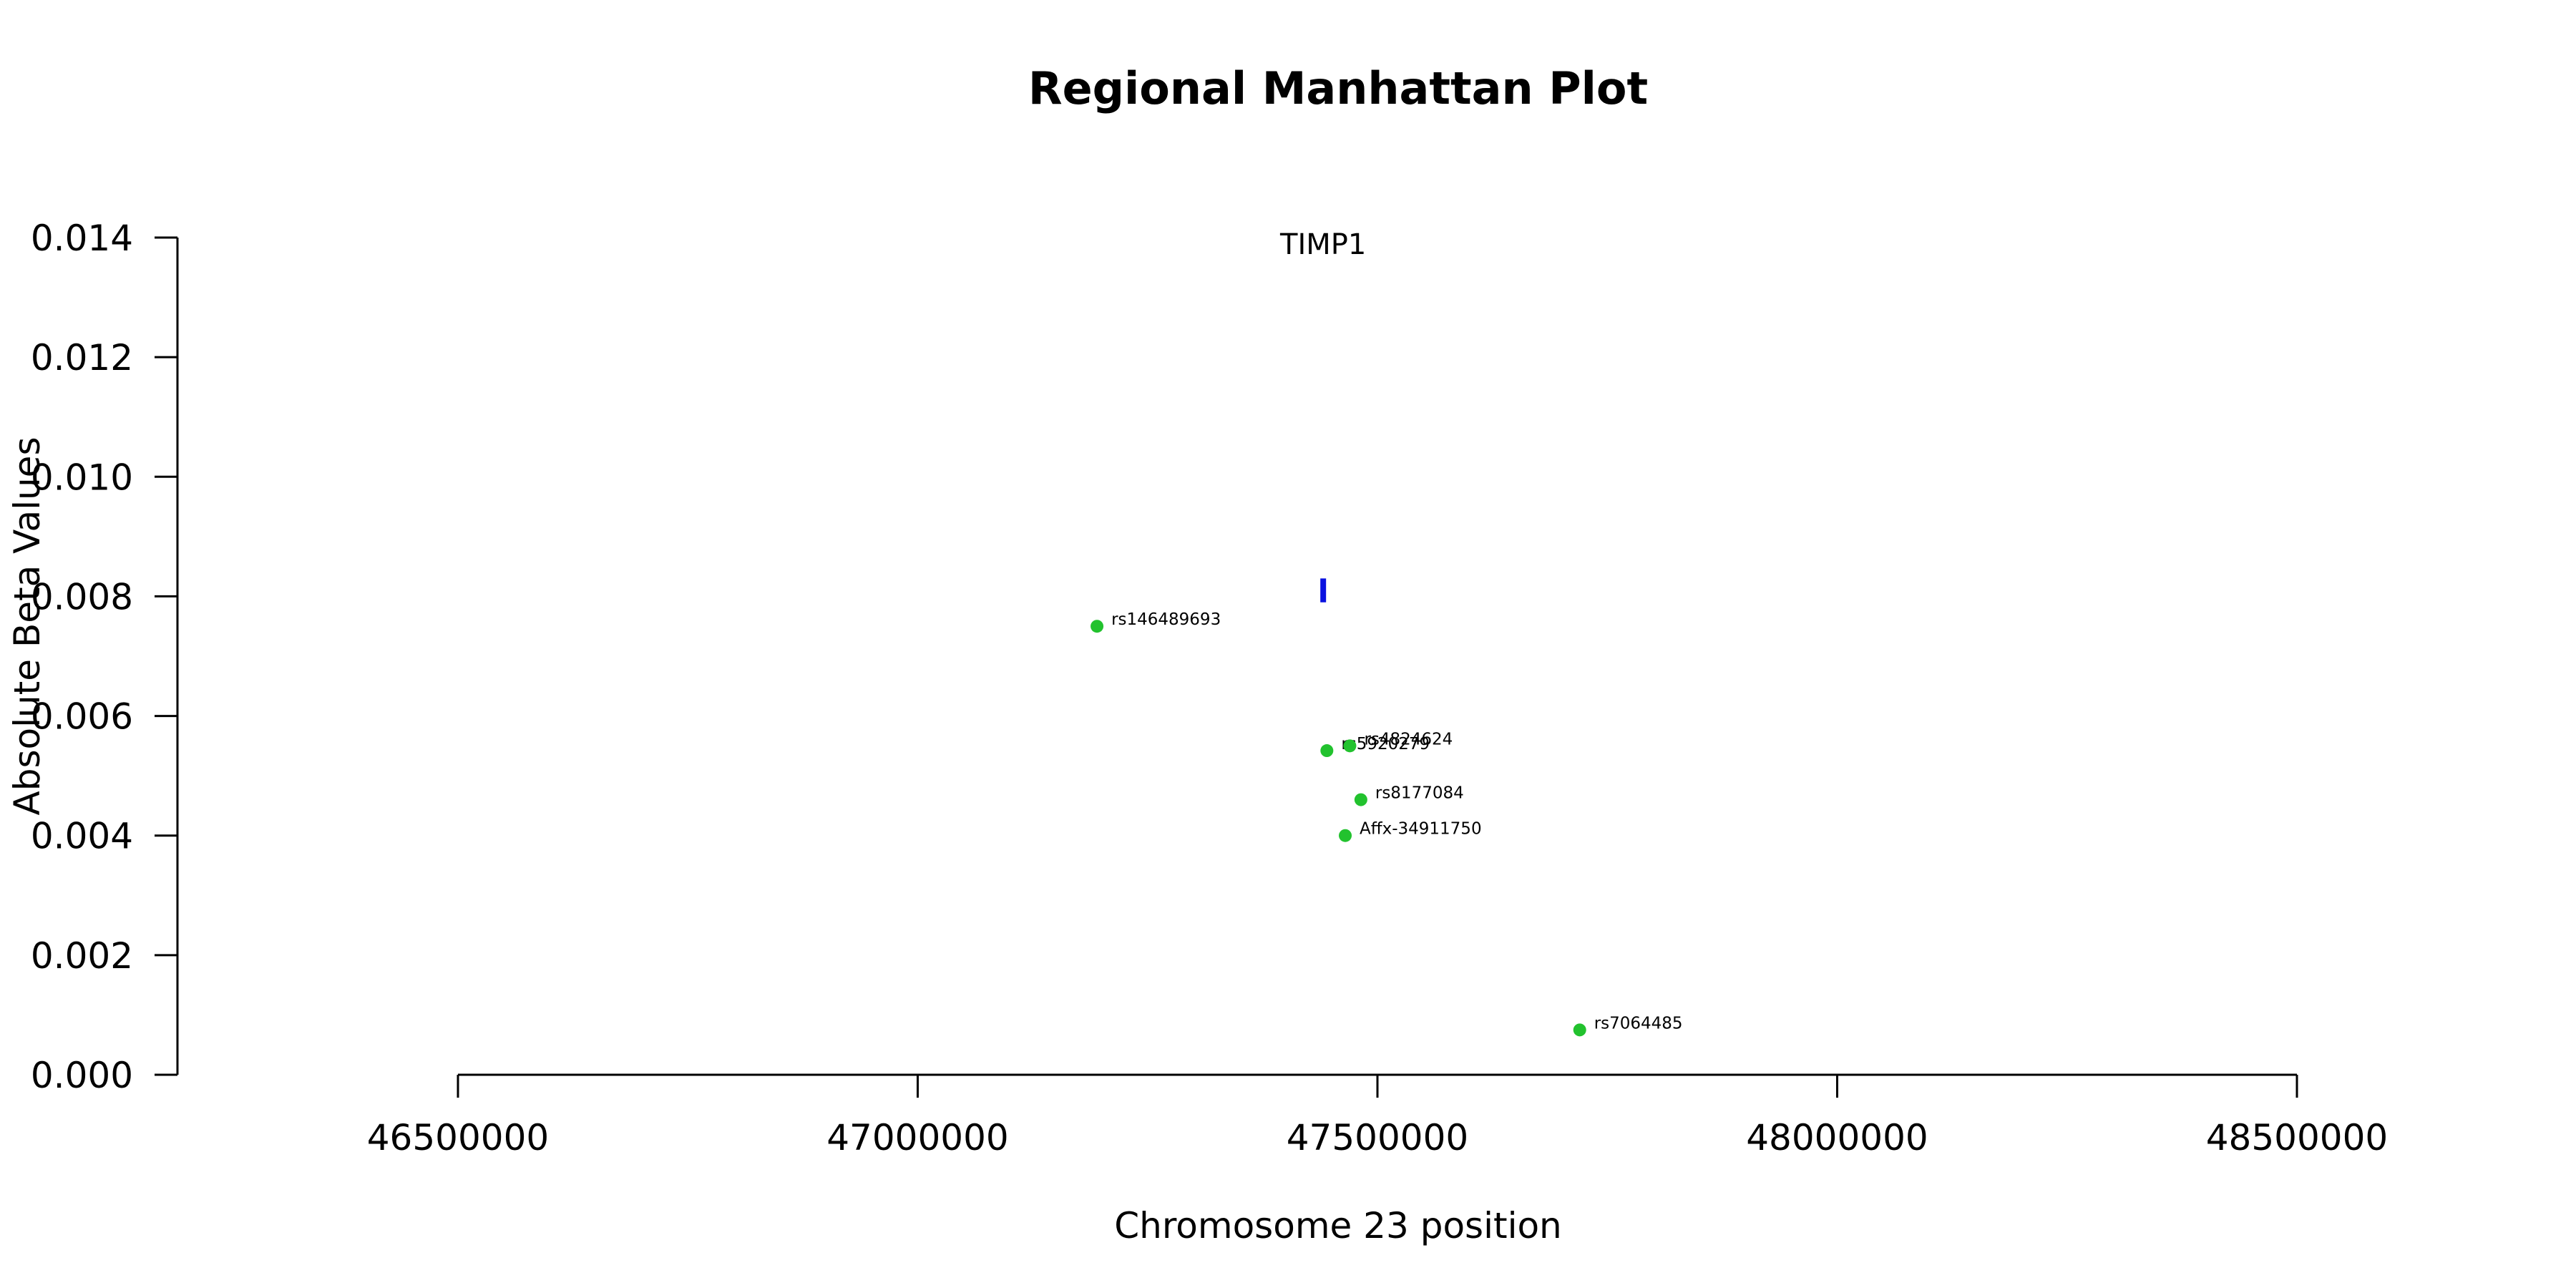 The width and height of the screenshot is (2576, 1288). What do you see at coordinates (1419, 793) in the screenshot?
I see `snp-point-label: rs8177084` at bounding box center [1419, 793].